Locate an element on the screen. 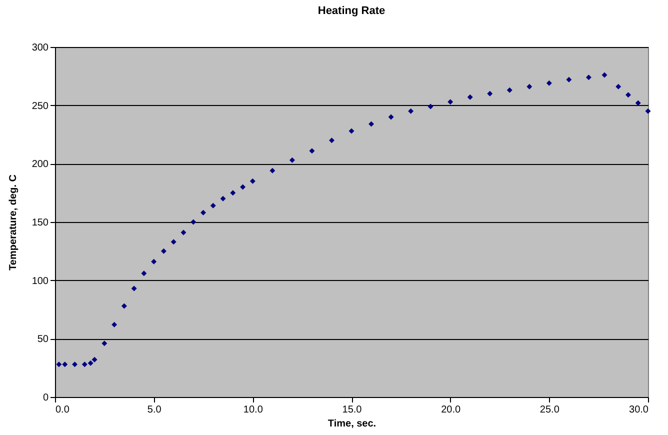  y-tick-label: 0 is located at coordinates (45, 398).